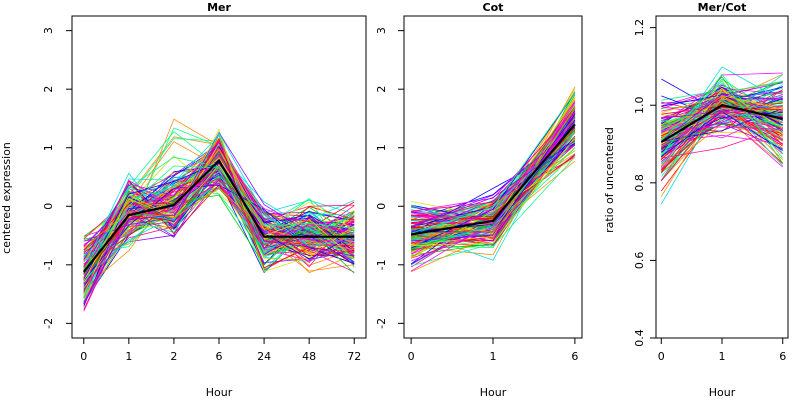  I want to click on x-tick-label: 48, so click(309, 356).